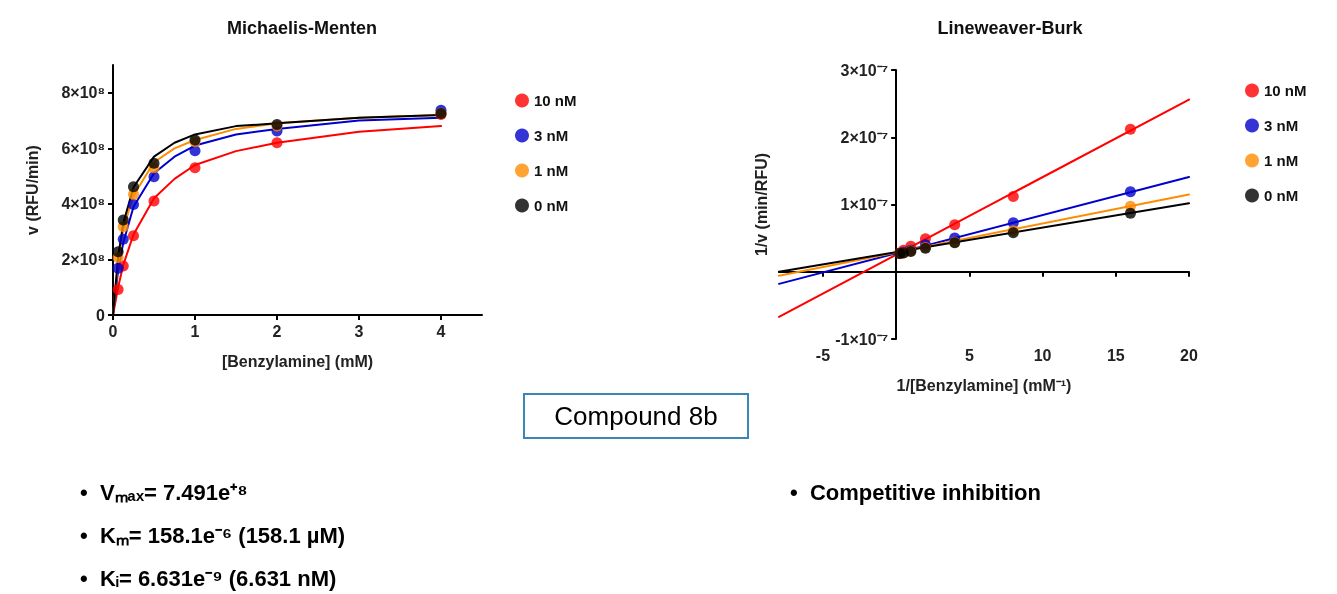 The width and height of the screenshot is (1337, 594). Describe the element at coordinates (83, 204) in the screenshot. I see `y-tick-label: 4×10⁸` at that location.